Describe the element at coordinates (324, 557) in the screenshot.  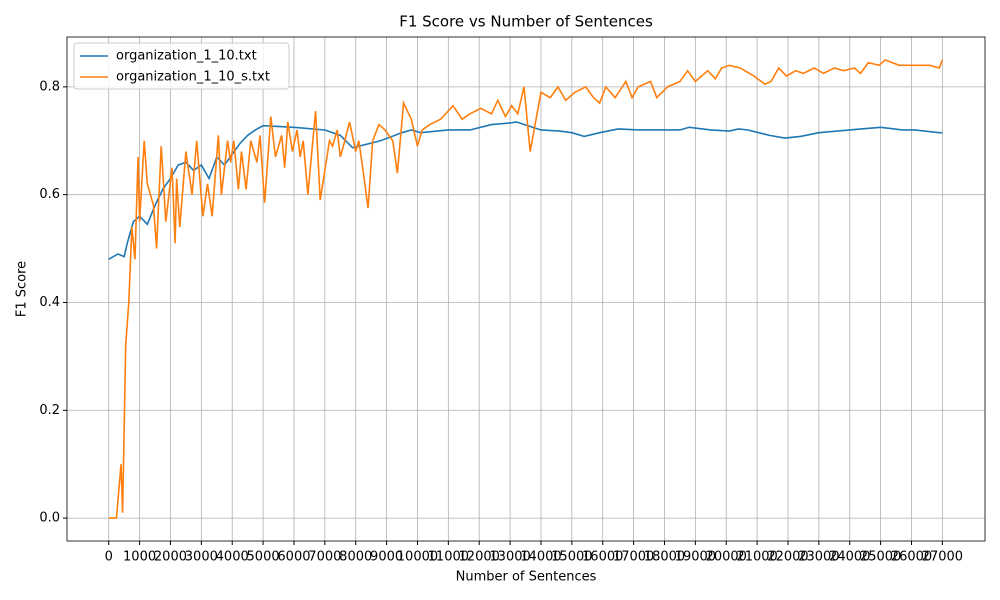
I see `x-tick-label: 7000` at that location.